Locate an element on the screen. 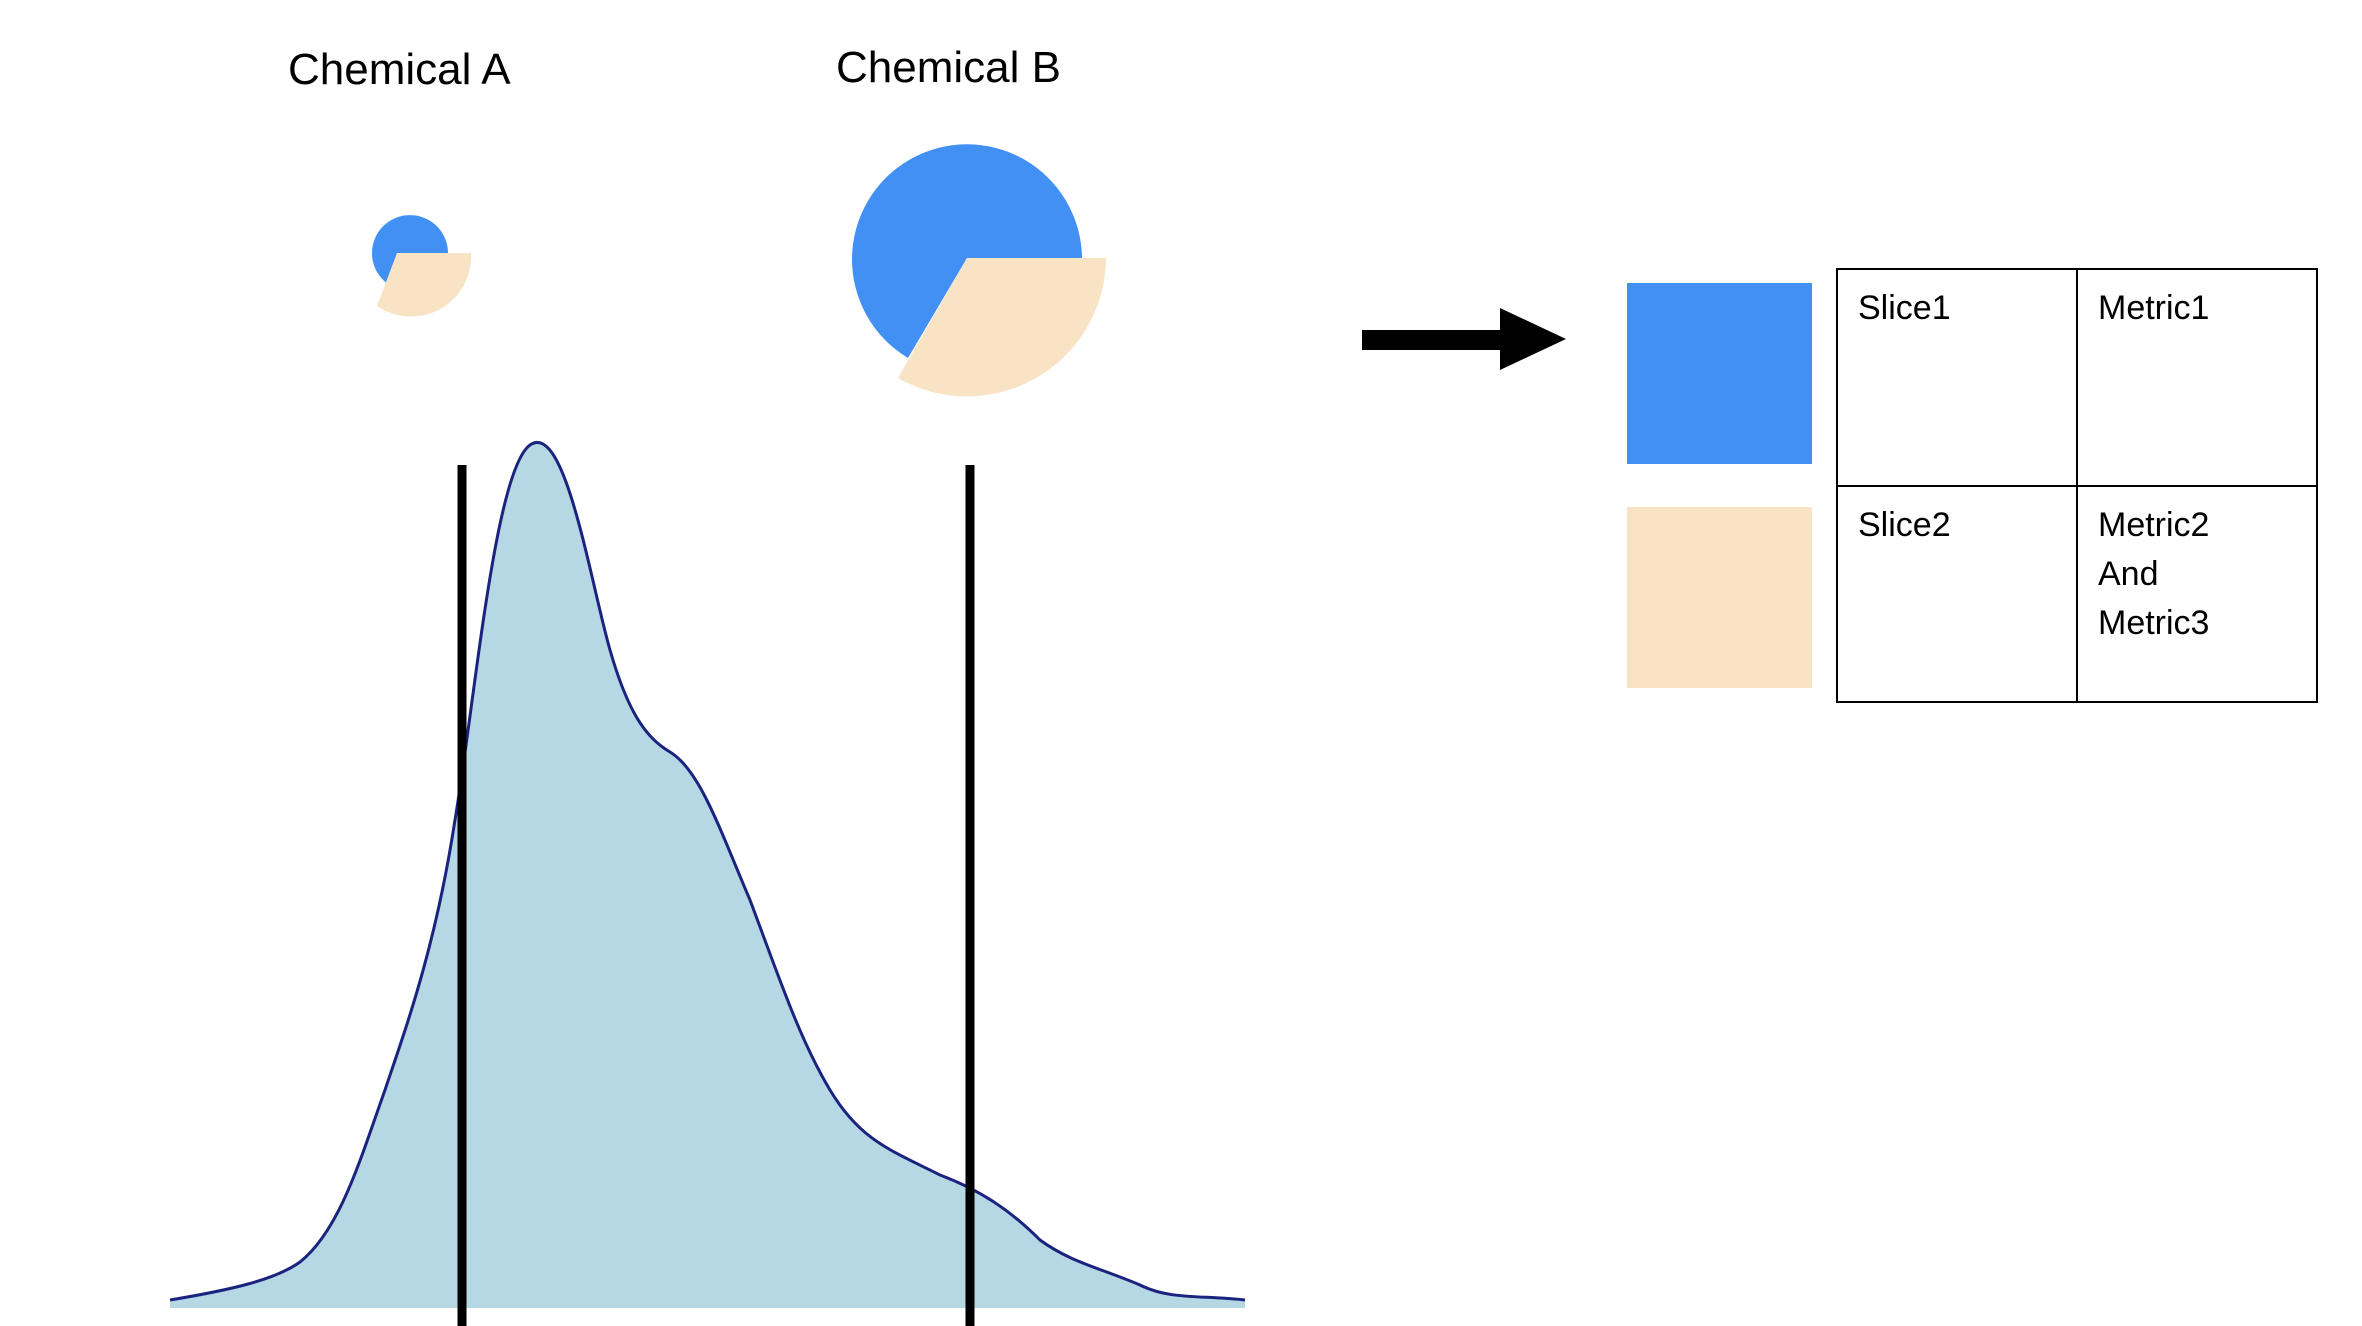 This screenshot has width=2362, height=1326. chemical-b-pie-slice2 is located at coordinates (1002, 327).